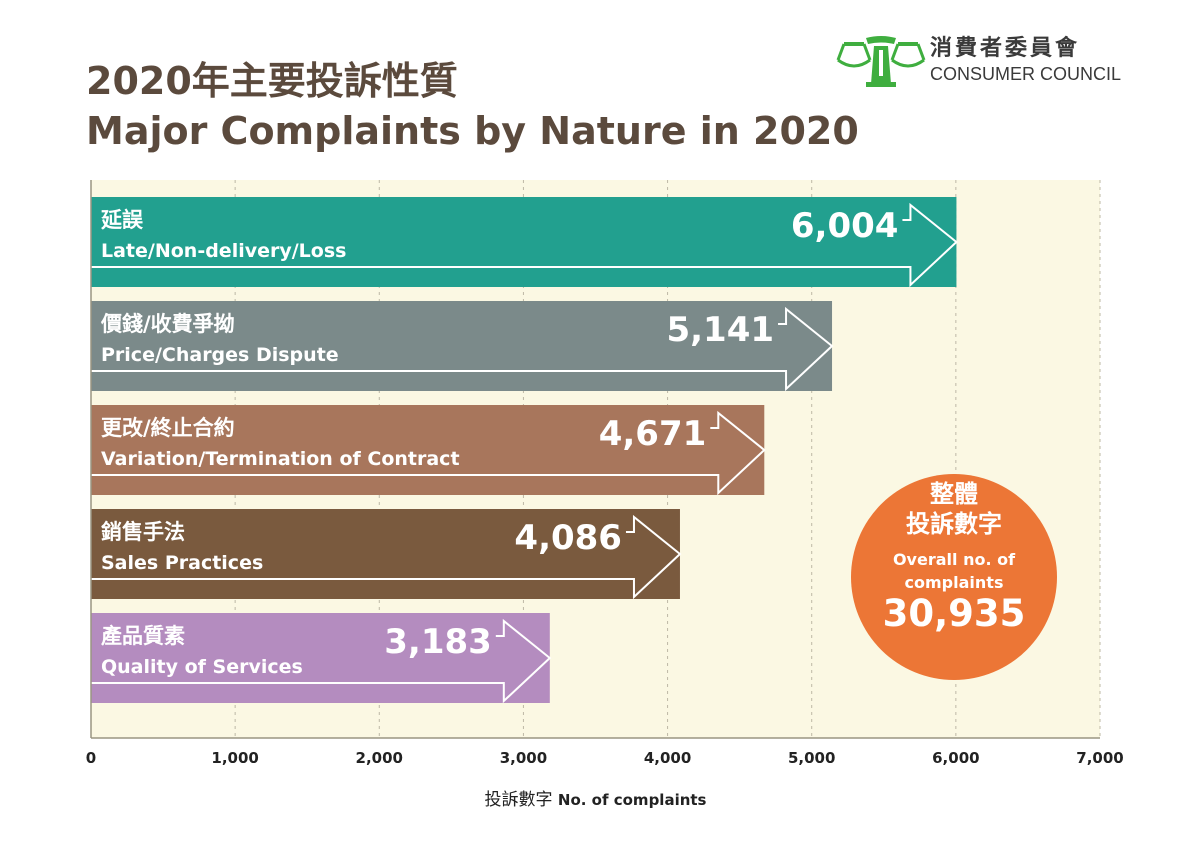 The image size is (1191, 842). I want to click on overall-complaints-badge: 整體 投訴數字 Overall no. of complaints 30,935, so click(954, 577).